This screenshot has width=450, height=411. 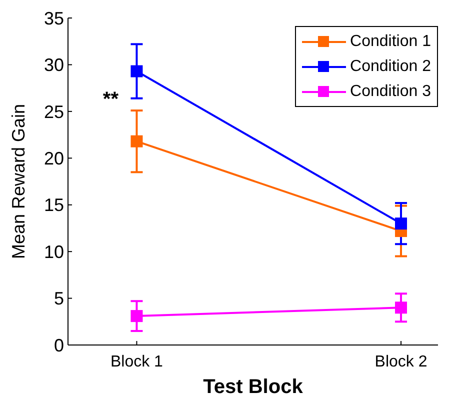 I want to click on y-tick-label: 30, so click(x=54, y=65).